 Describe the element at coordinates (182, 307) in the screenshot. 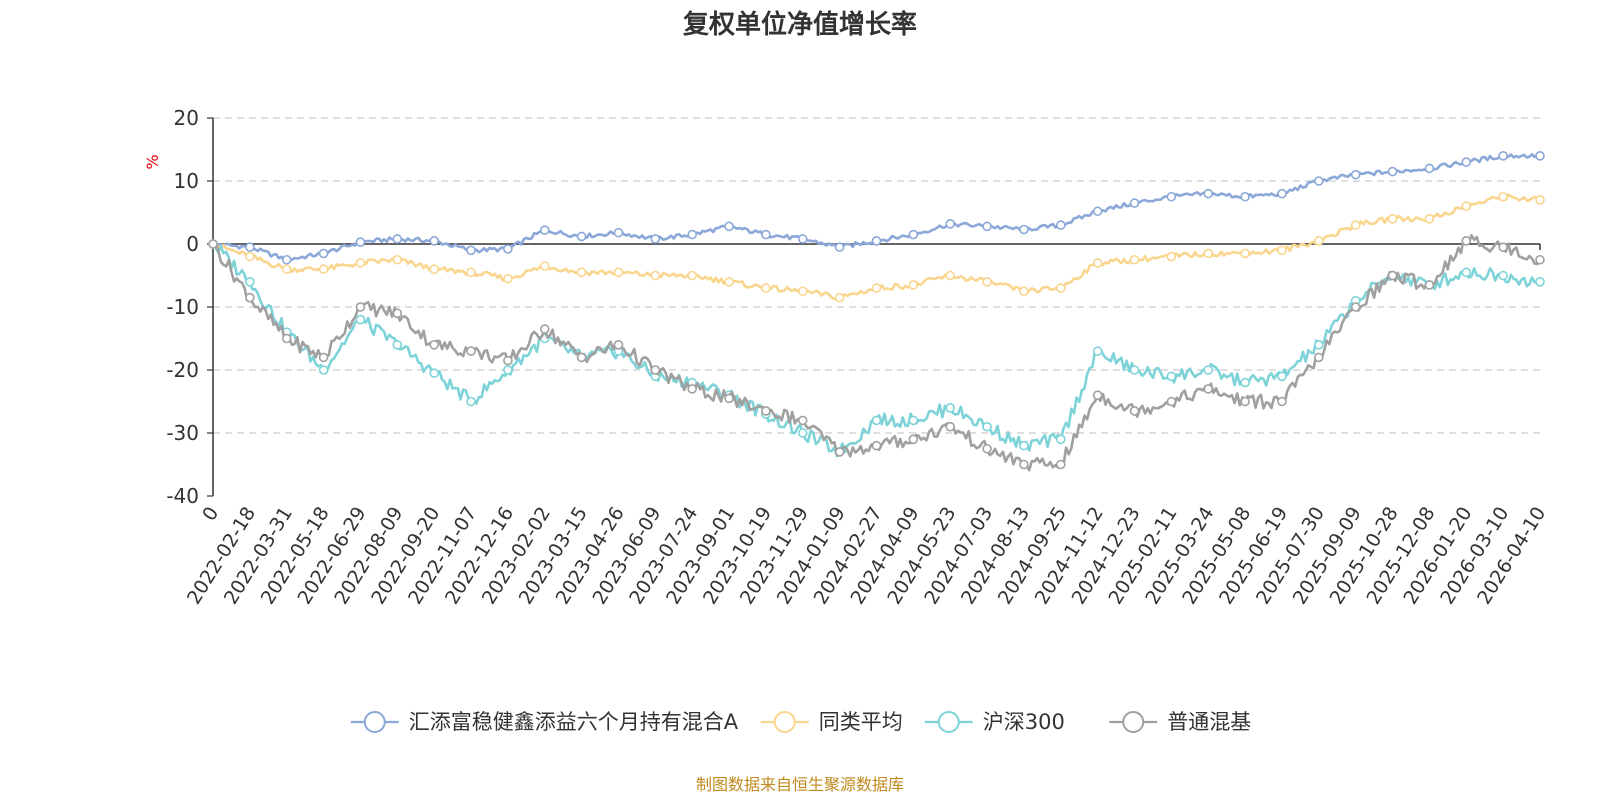

I see `y-tick-label: -10` at that location.